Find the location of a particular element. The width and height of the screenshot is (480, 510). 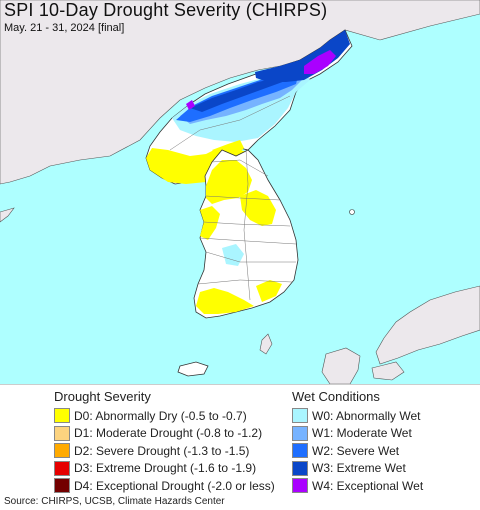

wet-w4-spot is located at coordinates (190, 105).